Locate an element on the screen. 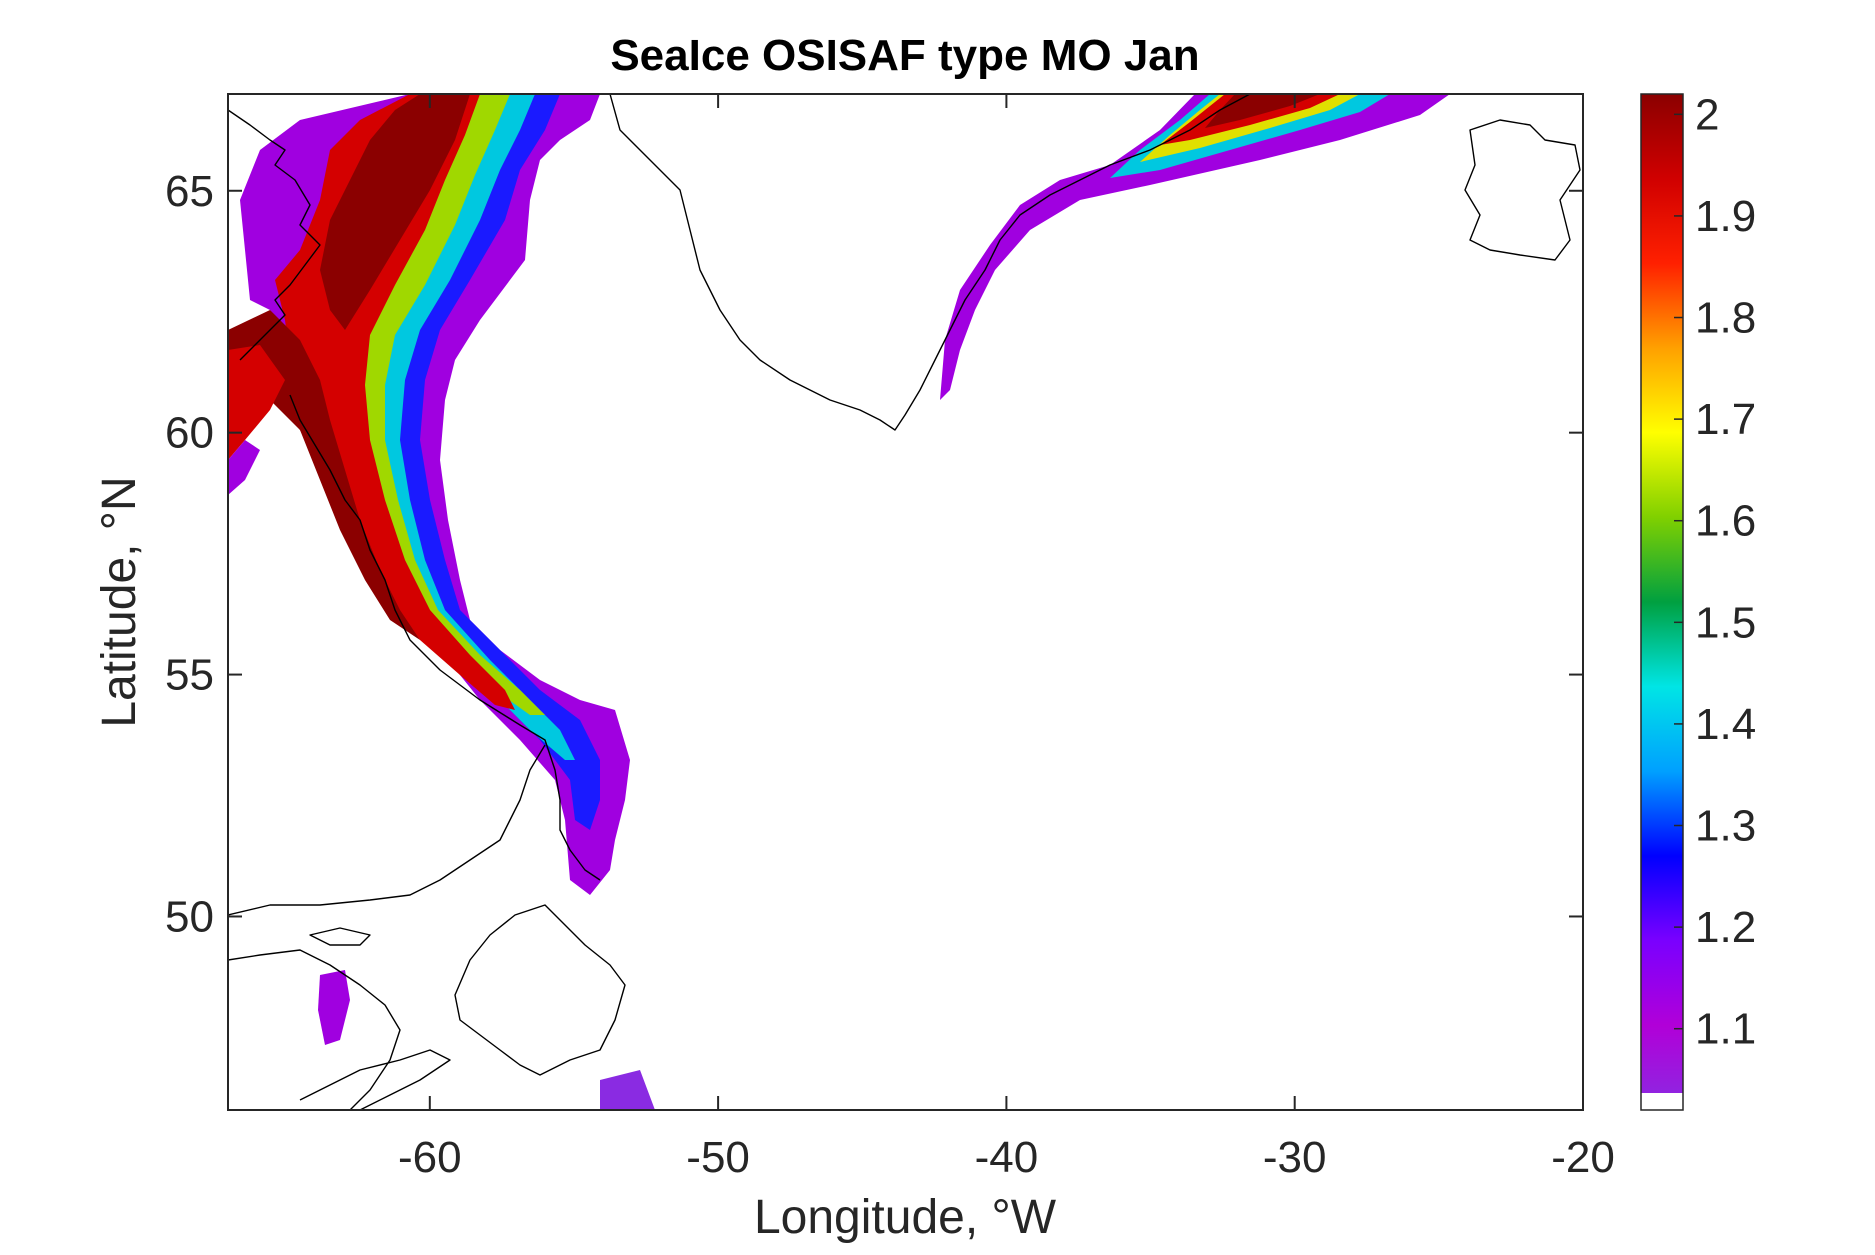 Image resolution: width=1875 pixels, height=1255 pixels. ice-east-greenland-cyan is located at coordinates (1250, 136).